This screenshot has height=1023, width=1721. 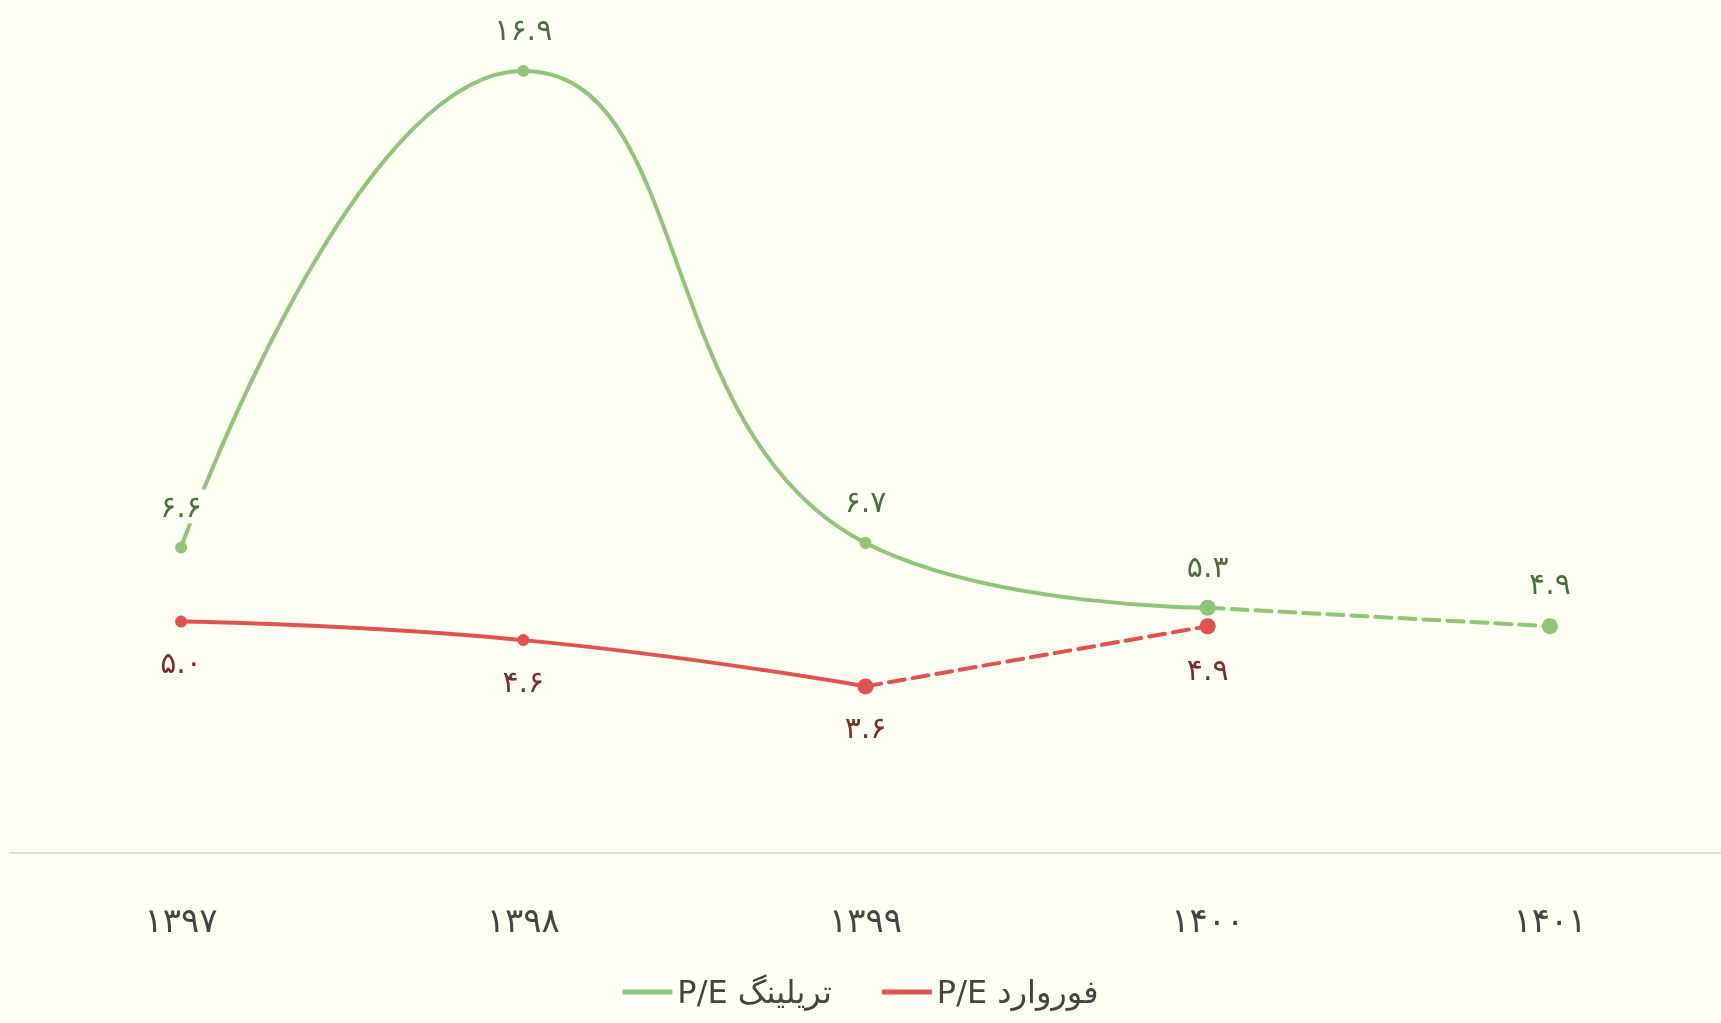 What do you see at coordinates (1550, 920) in the screenshot?
I see `x-tick-label: ۱۴۰۱` at bounding box center [1550, 920].